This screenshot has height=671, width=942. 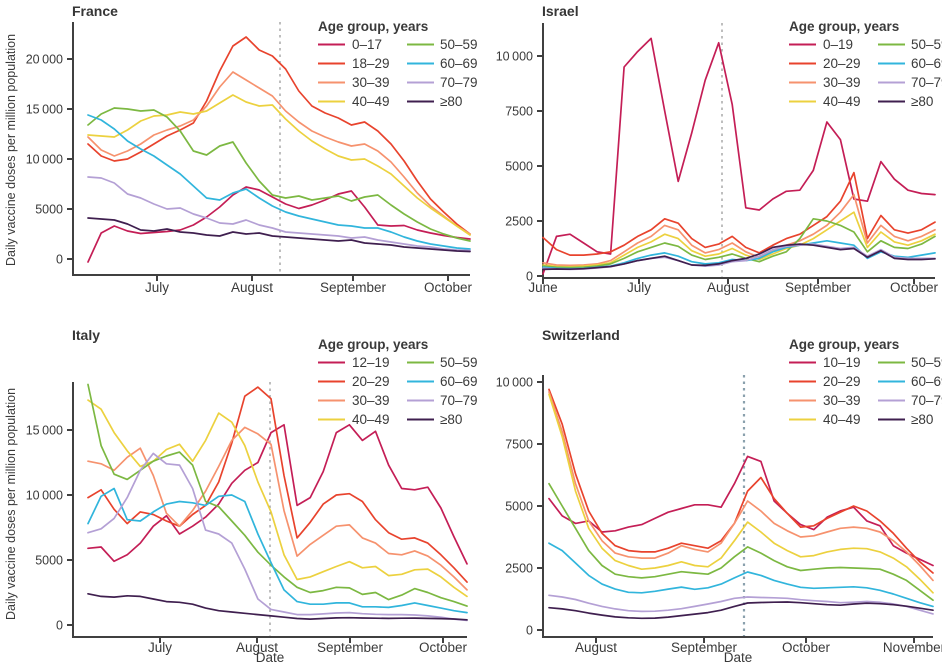 What do you see at coordinates (371, 63) in the screenshot?
I see `legend-label: 18–29` at bounding box center [371, 63].